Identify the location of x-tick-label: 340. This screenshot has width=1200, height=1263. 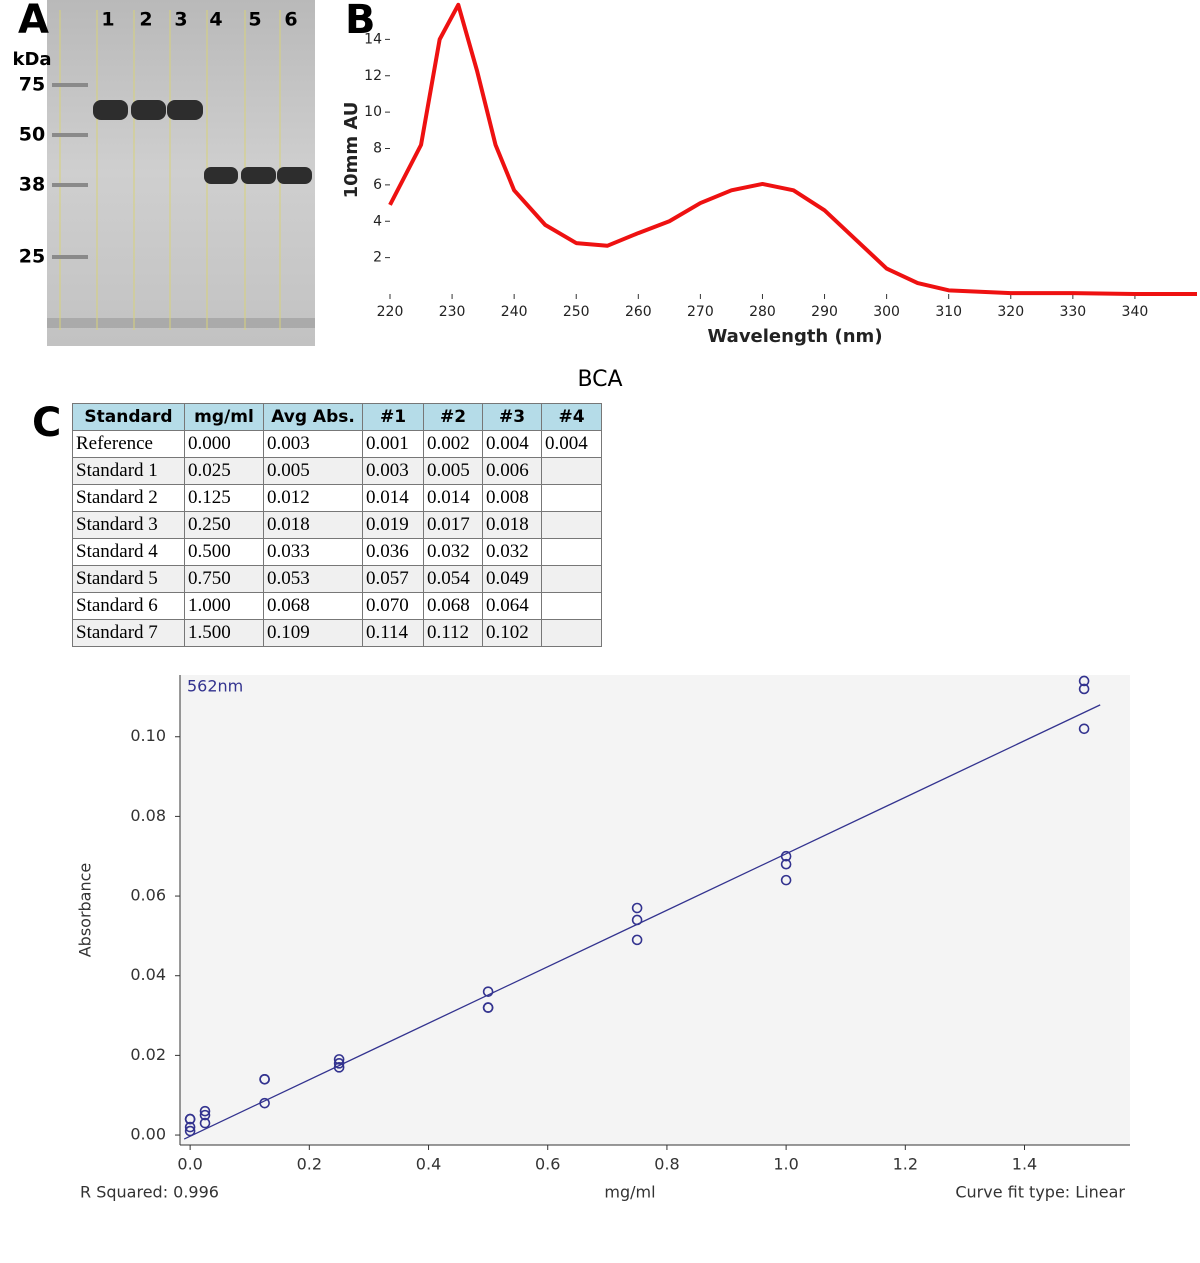
(1135, 312).